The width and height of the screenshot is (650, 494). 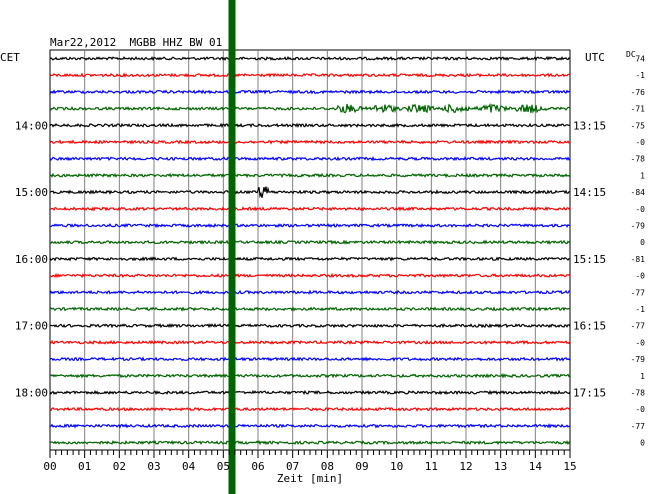 I want to click on left-time-label: 16:00, so click(x=31, y=259).